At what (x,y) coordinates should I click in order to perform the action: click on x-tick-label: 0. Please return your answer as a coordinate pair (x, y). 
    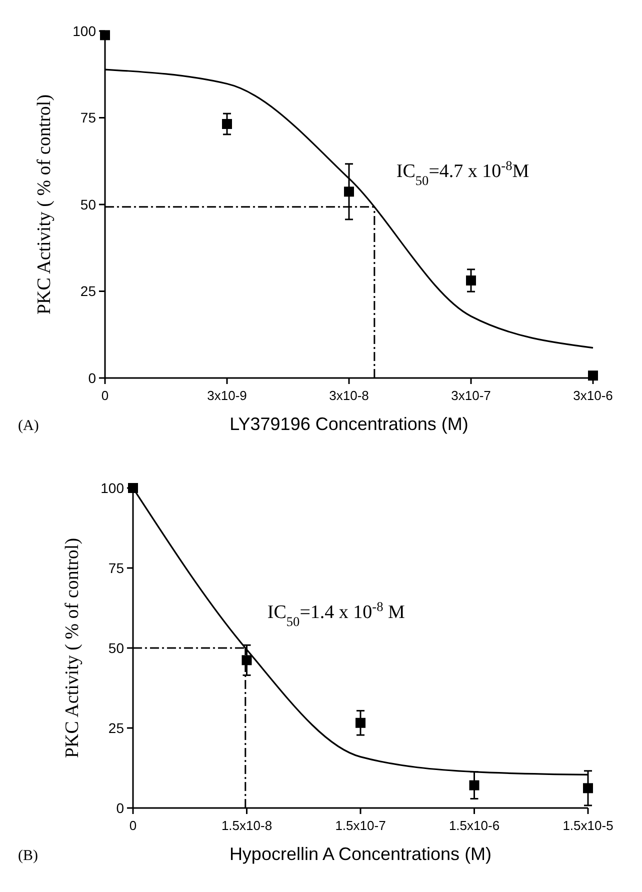
    Looking at the image, I should click on (133, 825).